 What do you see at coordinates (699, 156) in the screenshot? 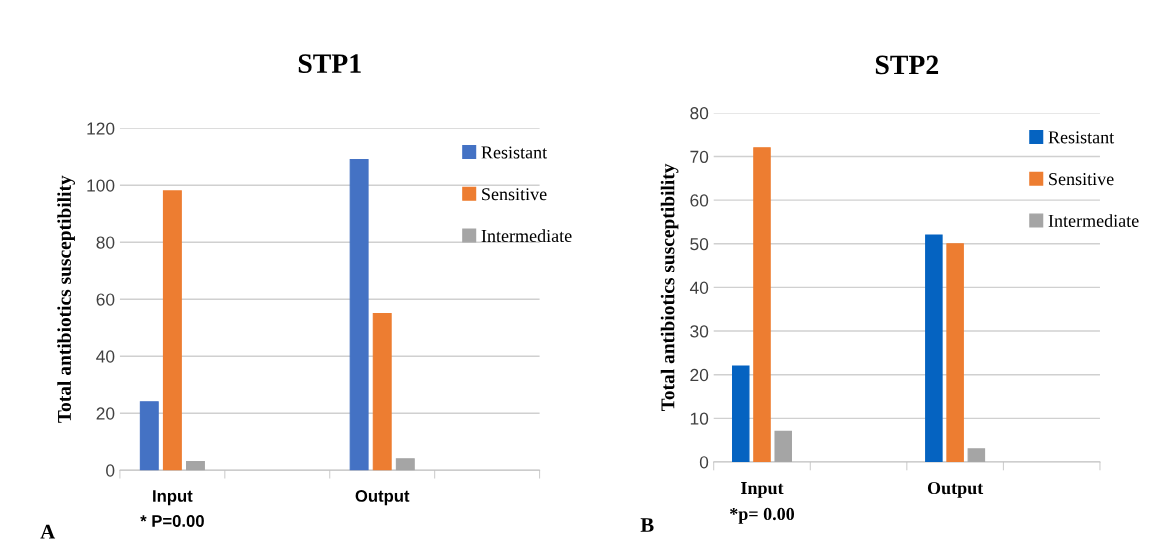
I see `y-tick-label: 70` at bounding box center [699, 156].